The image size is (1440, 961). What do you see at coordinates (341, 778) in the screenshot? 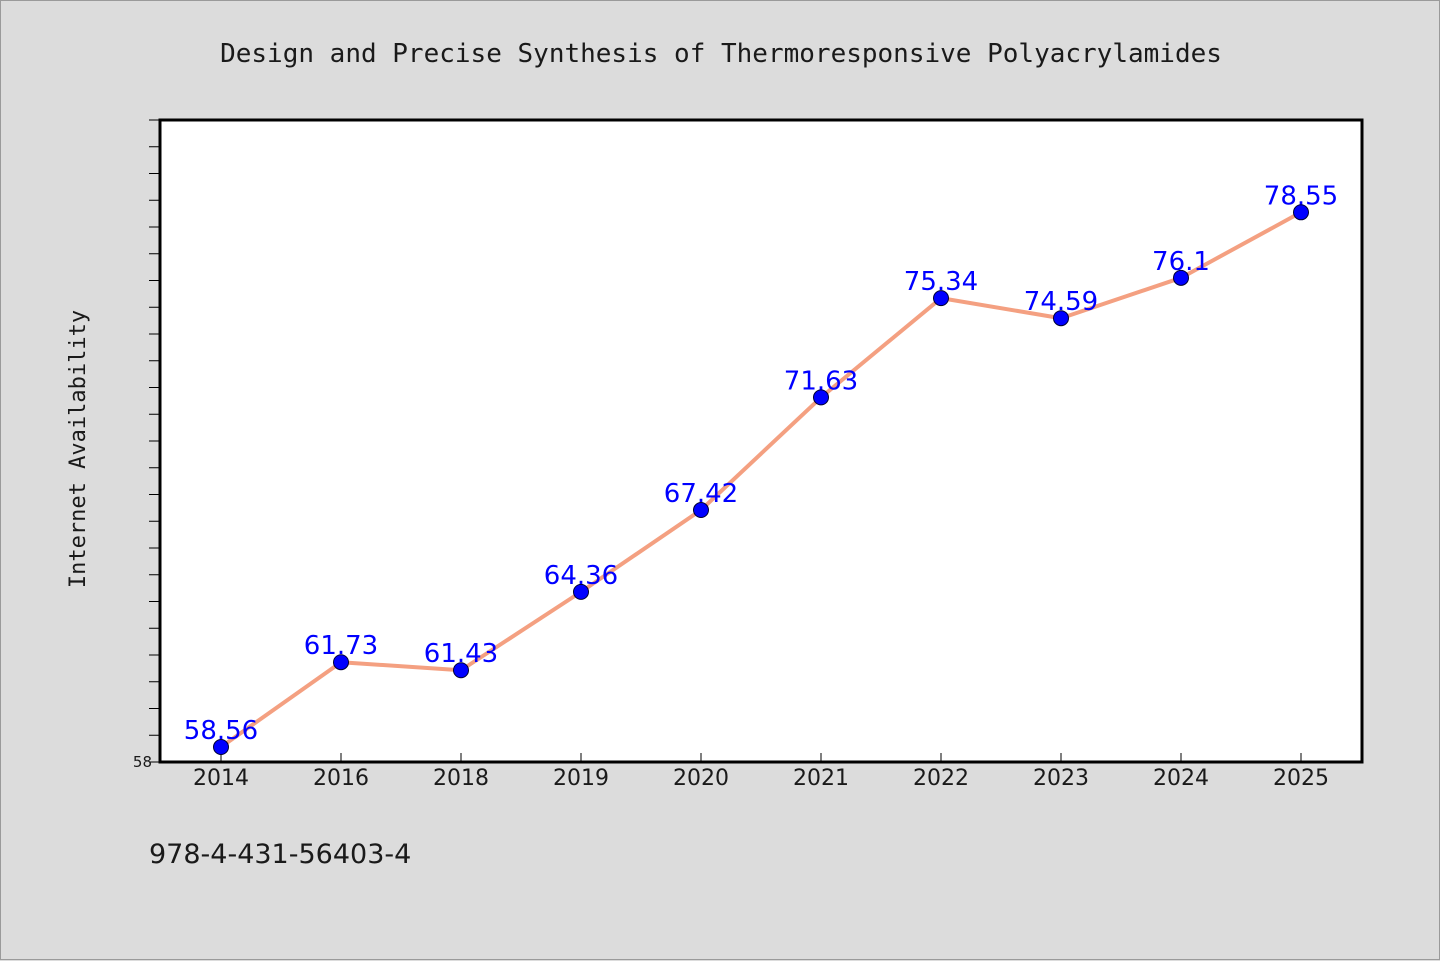
I see `x-tick-label: 2016` at bounding box center [341, 778].